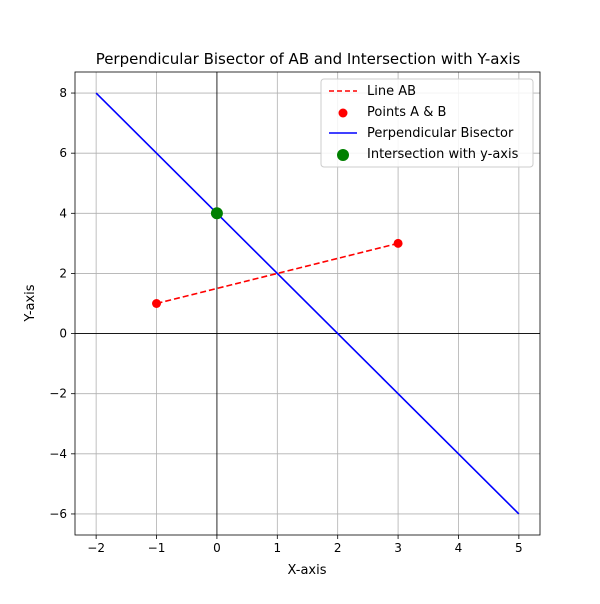 The image size is (600, 604). I want to click on y-tick-label: 8, so click(63, 93).